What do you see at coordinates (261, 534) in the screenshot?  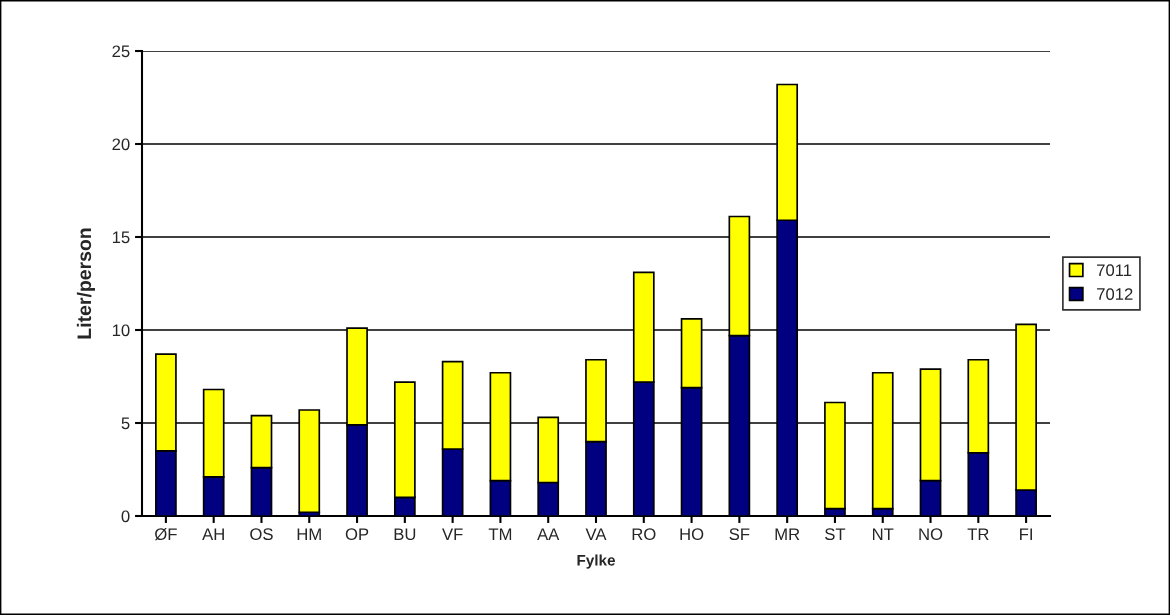 I see `x-tick-label: OS` at bounding box center [261, 534].